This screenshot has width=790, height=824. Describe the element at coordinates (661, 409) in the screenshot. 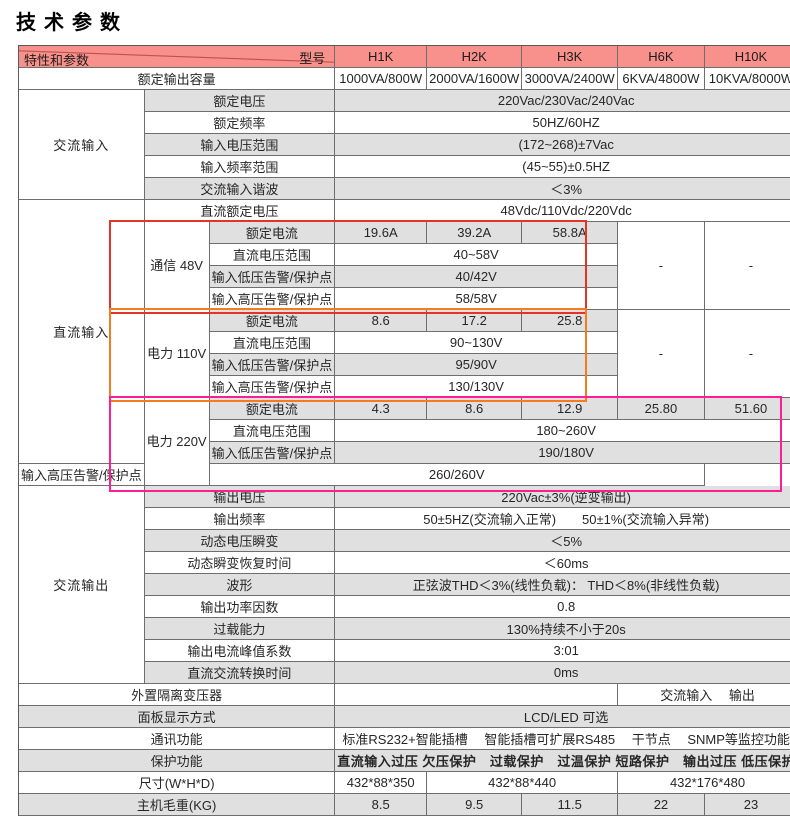

I see `cell-value: 25.80` at that location.